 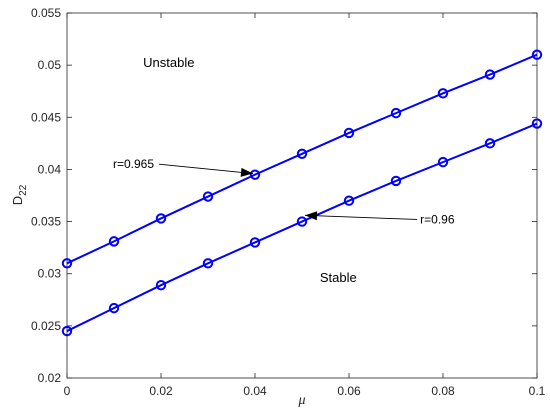 I want to click on y-tick-label: 0.03, so click(x=50, y=274).